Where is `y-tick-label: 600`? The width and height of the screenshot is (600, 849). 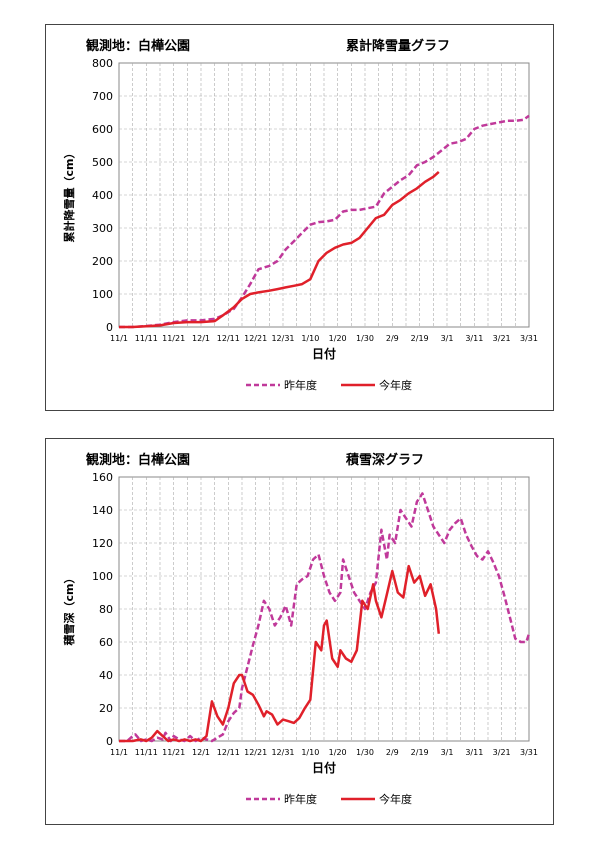
y-tick-label: 600 is located at coordinates (102, 129).